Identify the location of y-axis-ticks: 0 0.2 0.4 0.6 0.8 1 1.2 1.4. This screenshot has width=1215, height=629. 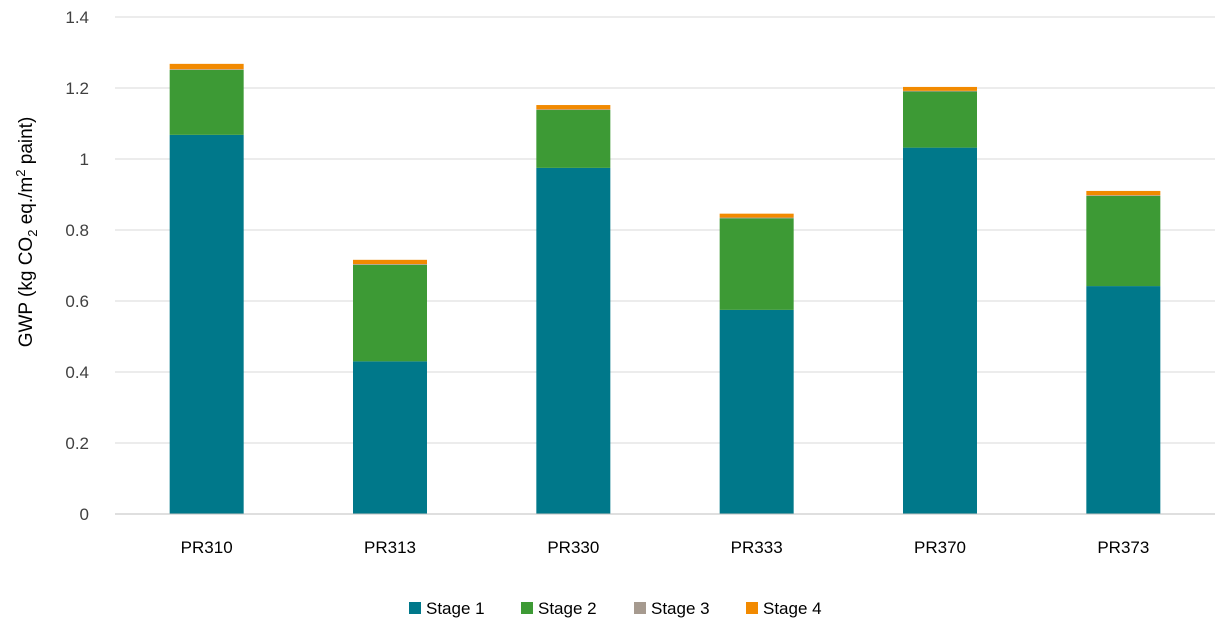
(77, 266).